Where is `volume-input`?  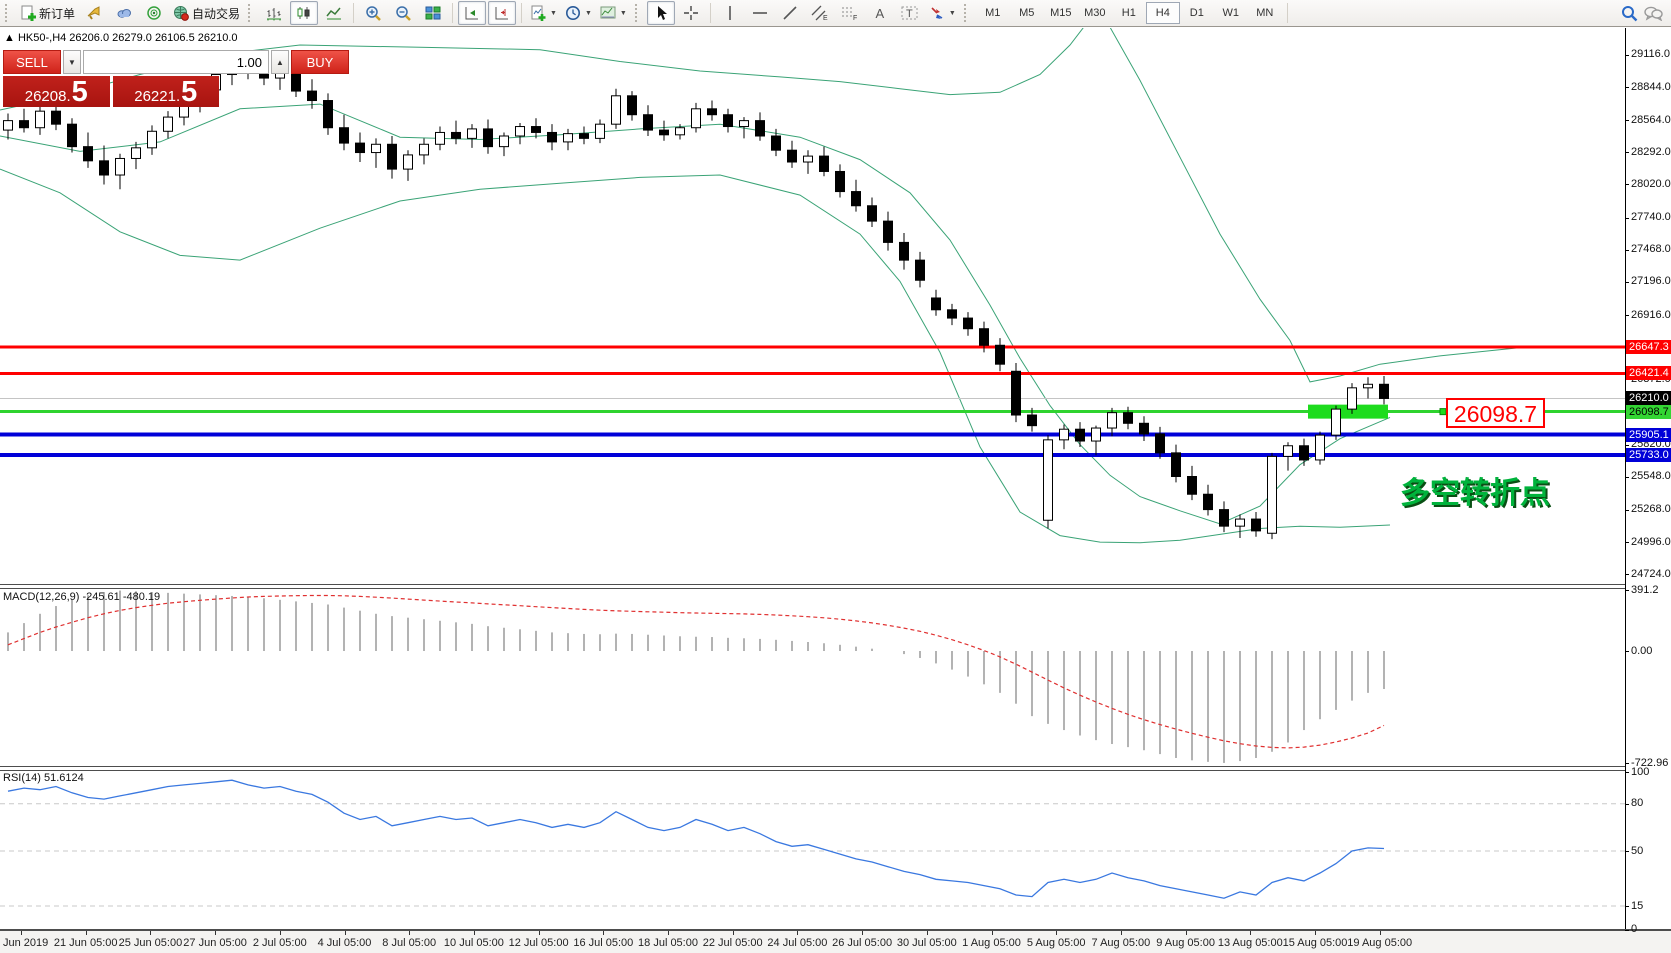
volume-input is located at coordinates (176, 62).